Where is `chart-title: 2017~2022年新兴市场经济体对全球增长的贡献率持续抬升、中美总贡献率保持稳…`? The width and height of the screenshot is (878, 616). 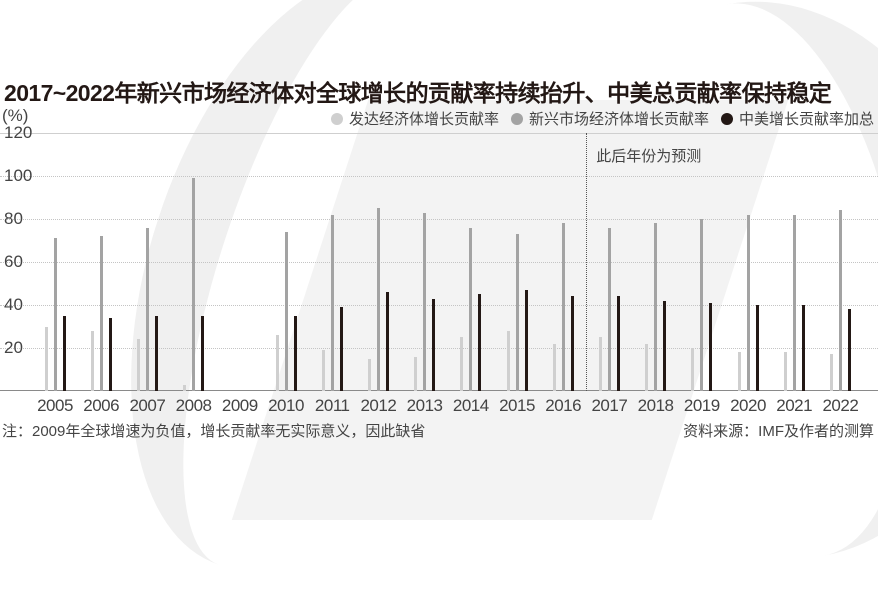 chart-title: 2017~2022年新兴市场经济体对全球增长的贡献率持续抬升、中美总贡献率保持稳… is located at coordinates (418, 93).